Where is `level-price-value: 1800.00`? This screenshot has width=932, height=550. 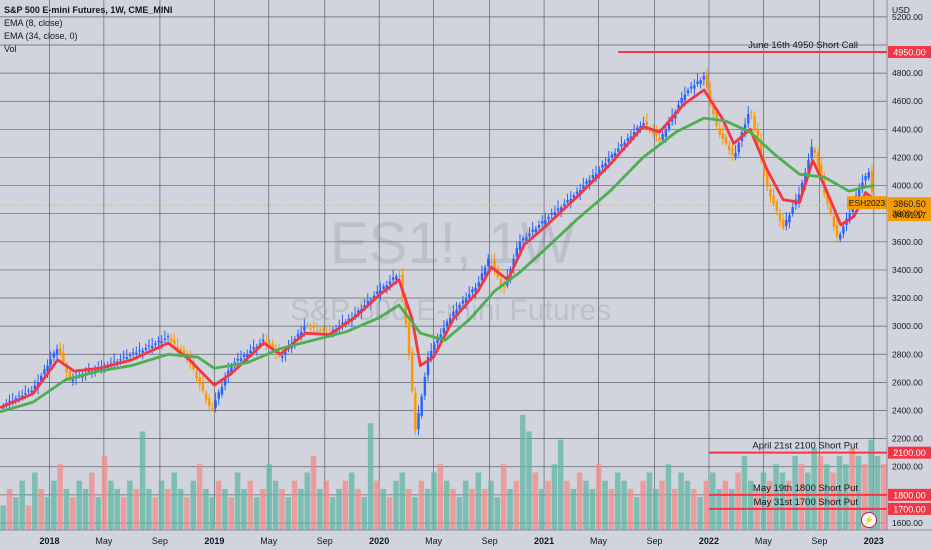 level-price-value: 1800.00 is located at coordinates (909, 495).